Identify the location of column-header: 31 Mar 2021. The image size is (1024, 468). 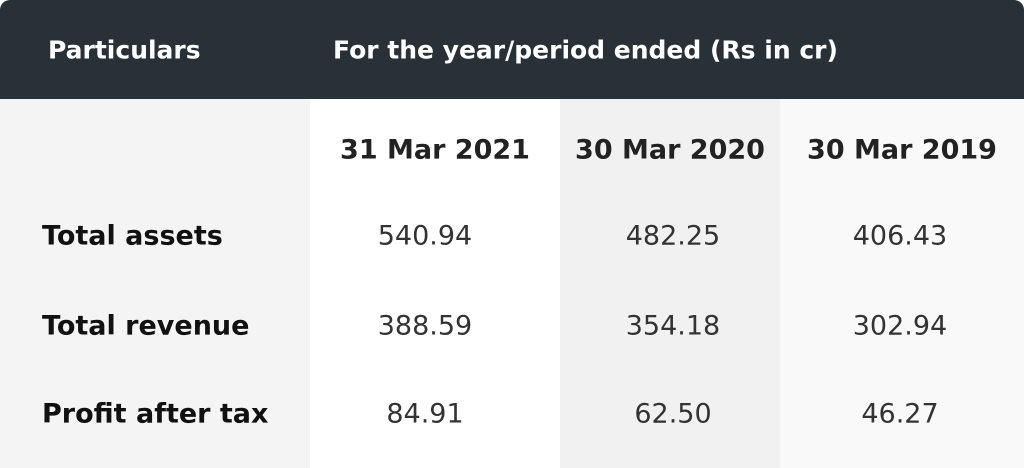
(435, 150).